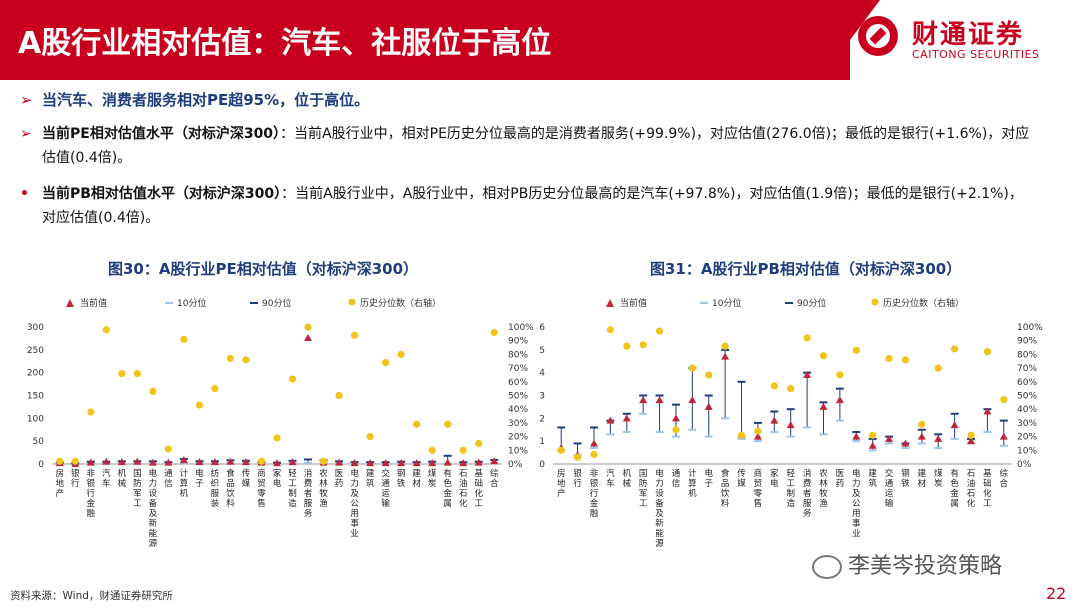  Describe the element at coordinates (840, 474) in the screenshot. I see `chart-2-category-label: 医` at that location.